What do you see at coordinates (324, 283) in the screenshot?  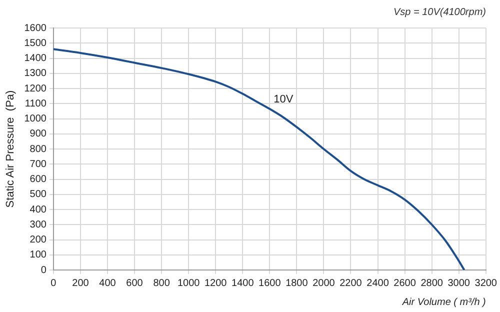 I see `x-tick-label: 2000` at bounding box center [324, 283].